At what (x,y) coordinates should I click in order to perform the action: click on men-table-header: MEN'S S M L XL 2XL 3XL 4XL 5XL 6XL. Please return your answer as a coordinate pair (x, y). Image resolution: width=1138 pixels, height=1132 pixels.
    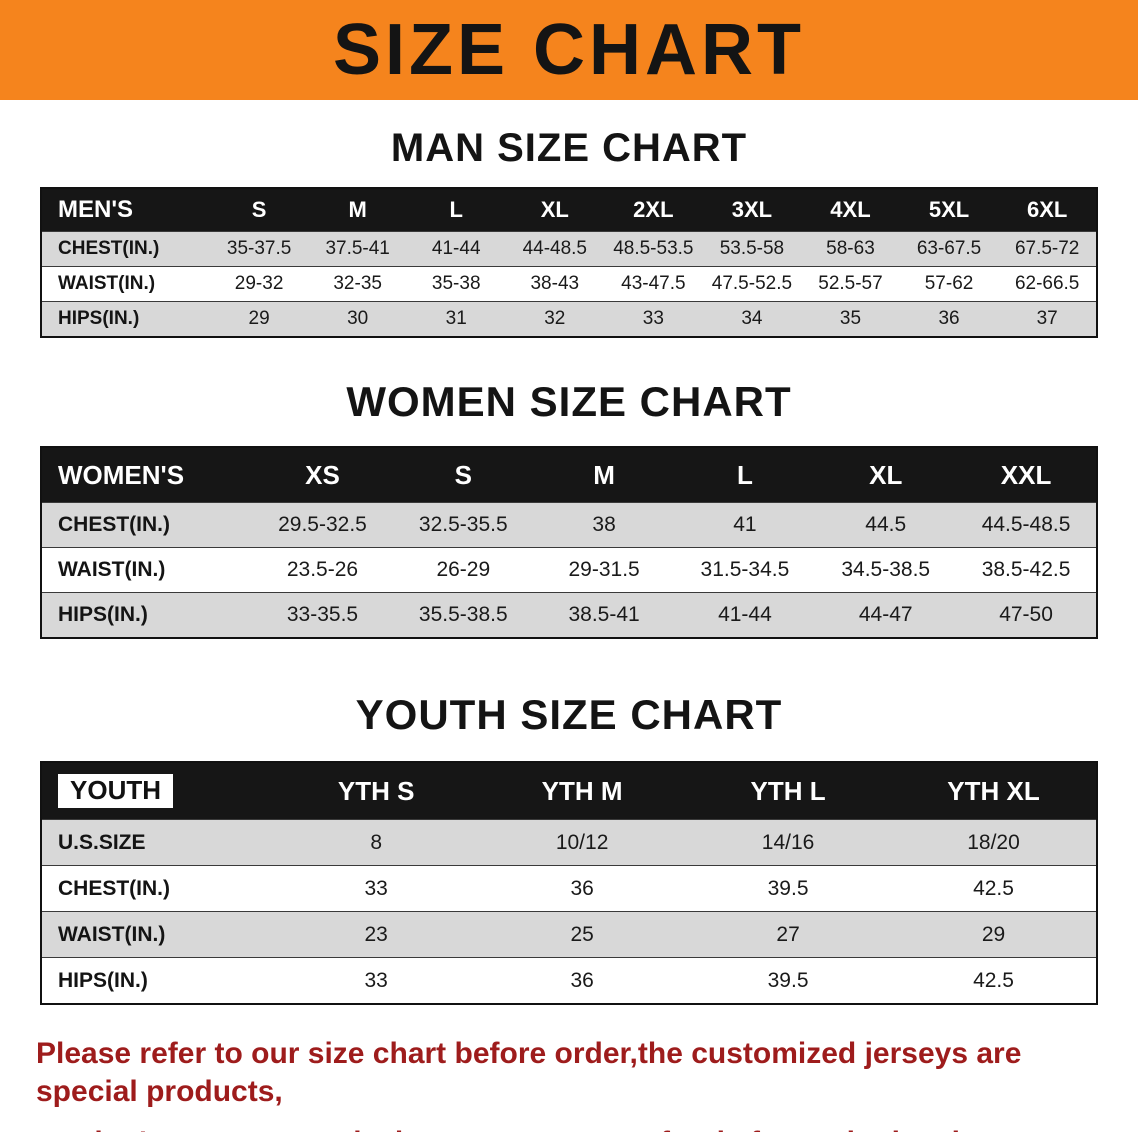
    Looking at the image, I should click on (569, 210).